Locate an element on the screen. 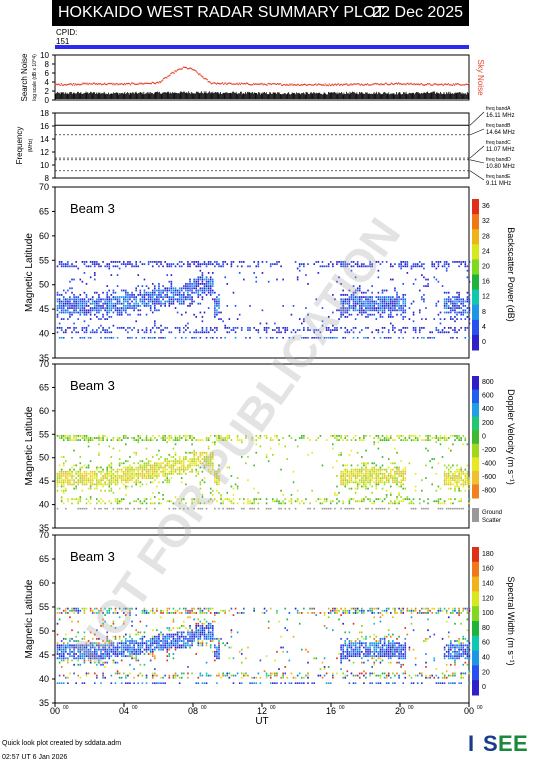 The width and height of the screenshot is (536, 762). velocity-panel-colorbar-tick: 600 is located at coordinates (488, 396).